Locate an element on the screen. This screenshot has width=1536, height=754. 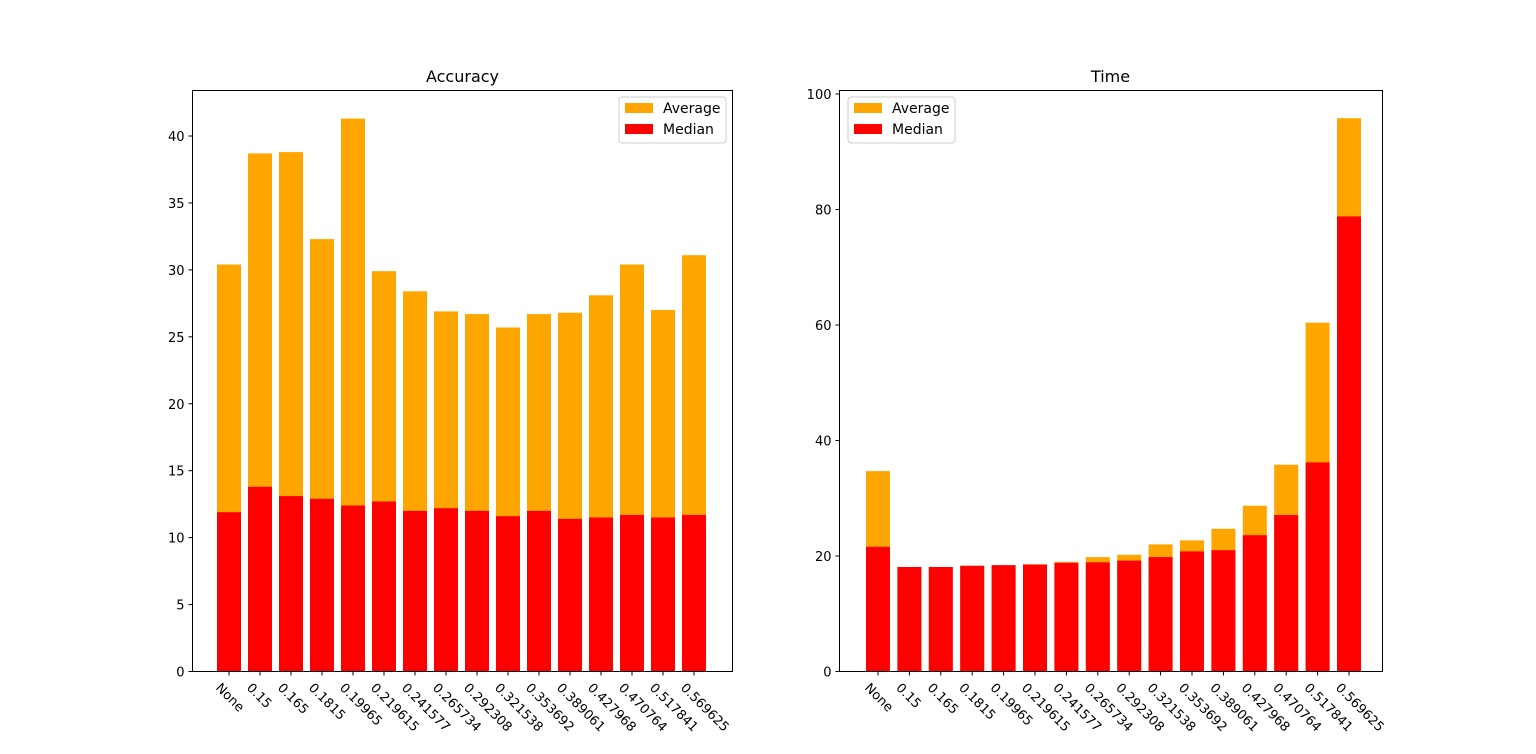
chart-title-time: Time is located at coordinates (1110, 76).